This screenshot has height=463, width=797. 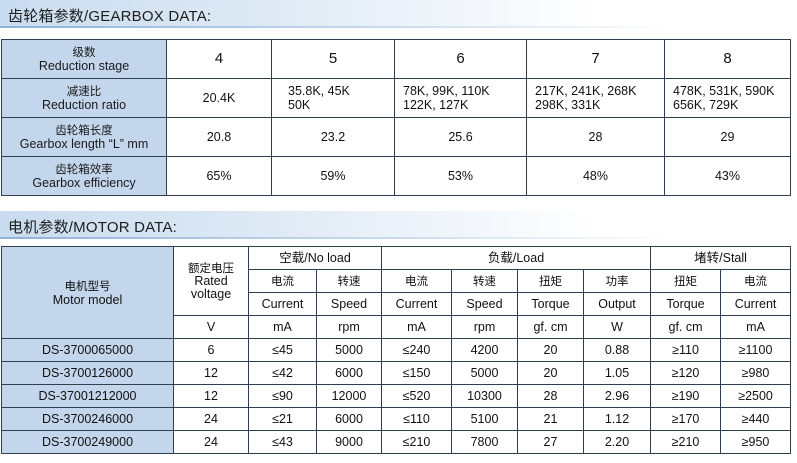 I want to click on voltage-unit: V, so click(x=211, y=327).